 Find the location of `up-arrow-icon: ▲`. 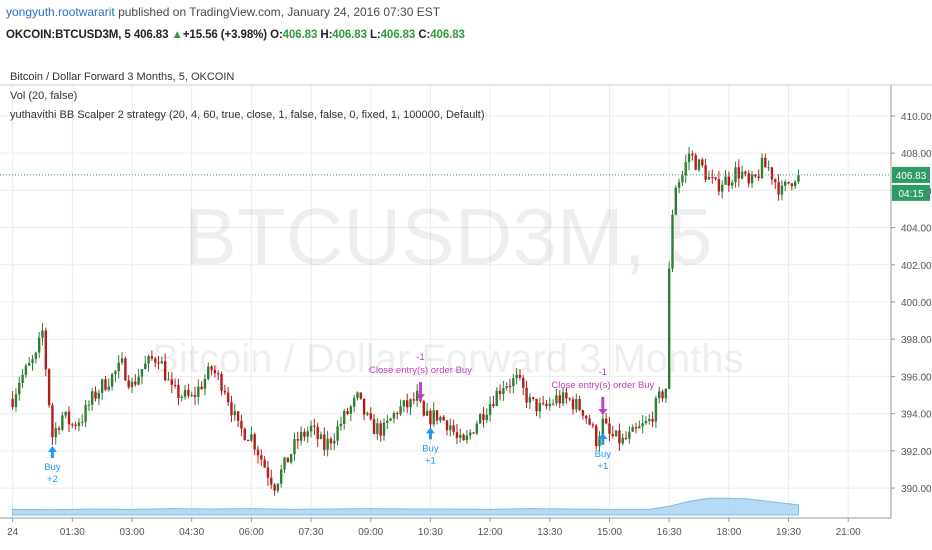

up-arrow-icon: ▲ is located at coordinates (177, 35).